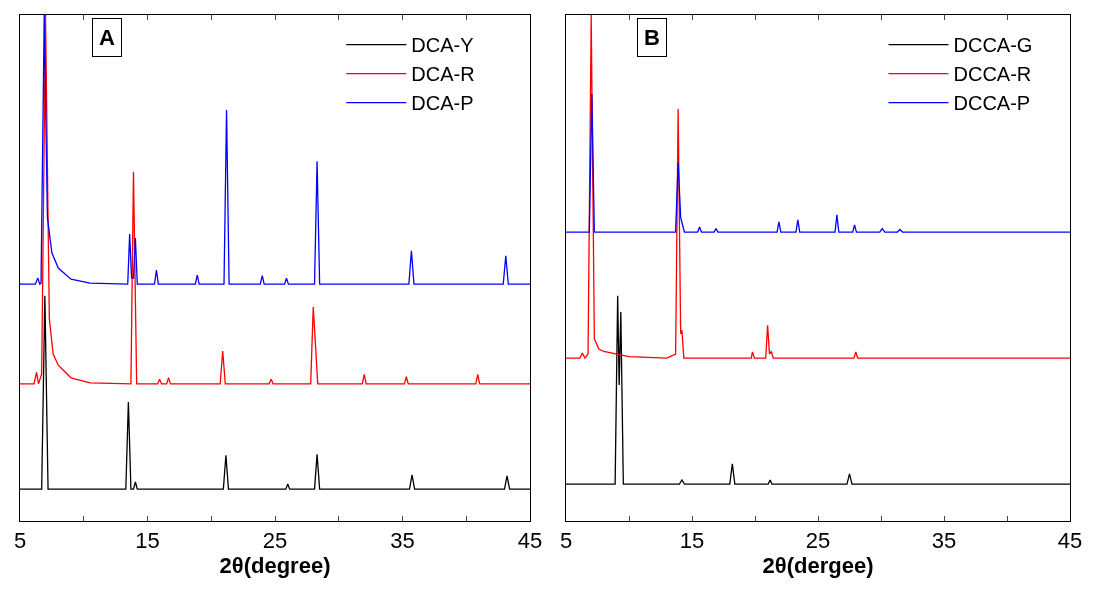  Describe the element at coordinates (275, 566) in the screenshot. I see `x-axis-title: 2θ(degree)` at that location.